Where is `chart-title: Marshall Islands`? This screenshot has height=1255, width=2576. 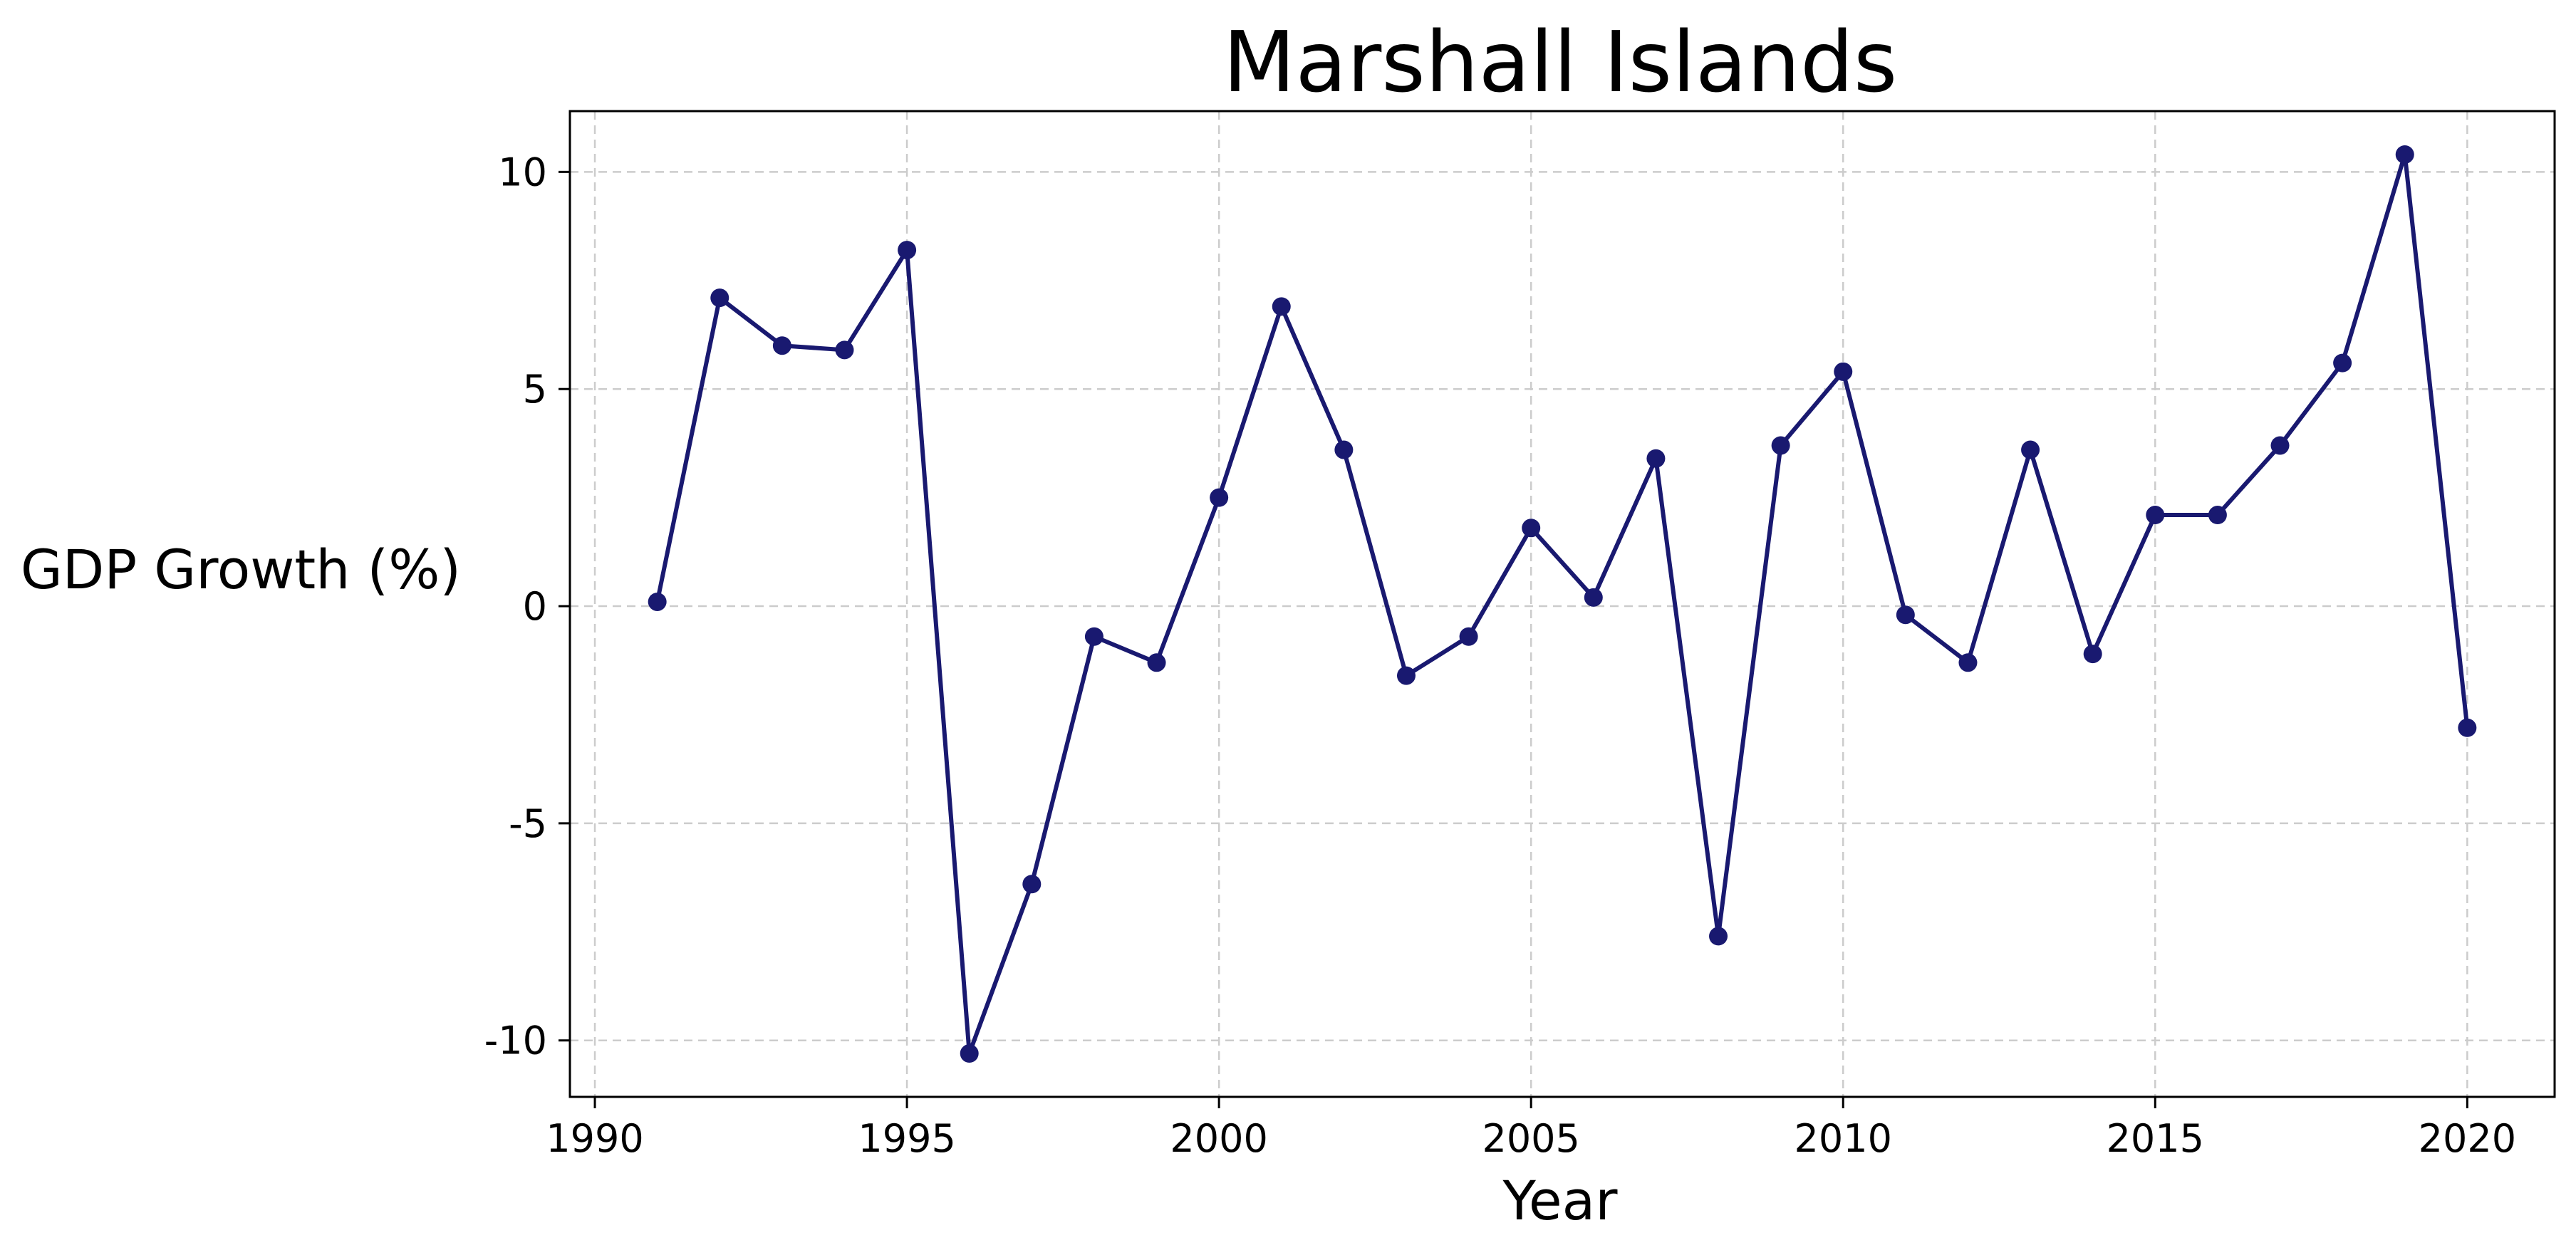
chart-title: Marshall Islands is located at coordinates (1560, 62).